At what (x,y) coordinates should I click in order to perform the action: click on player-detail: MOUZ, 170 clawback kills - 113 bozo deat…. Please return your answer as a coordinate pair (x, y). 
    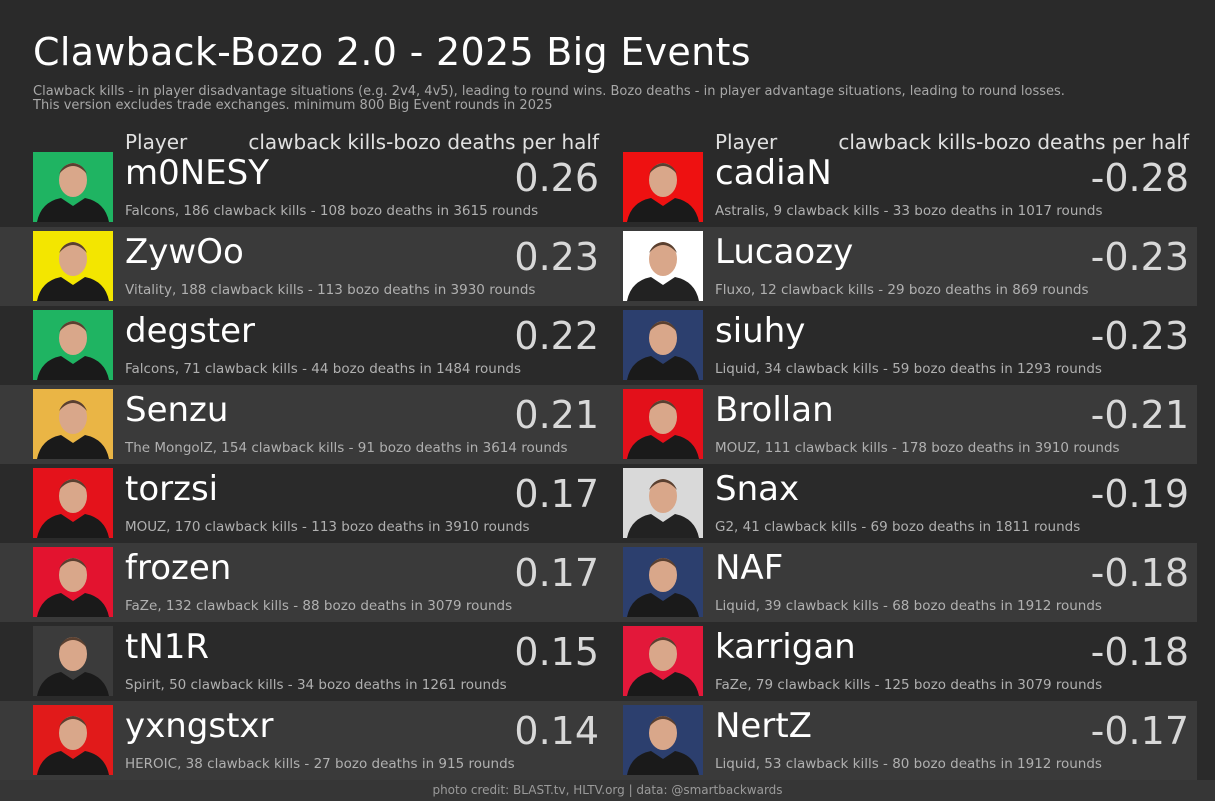
    Looking at the image, I should click on (327, 527).